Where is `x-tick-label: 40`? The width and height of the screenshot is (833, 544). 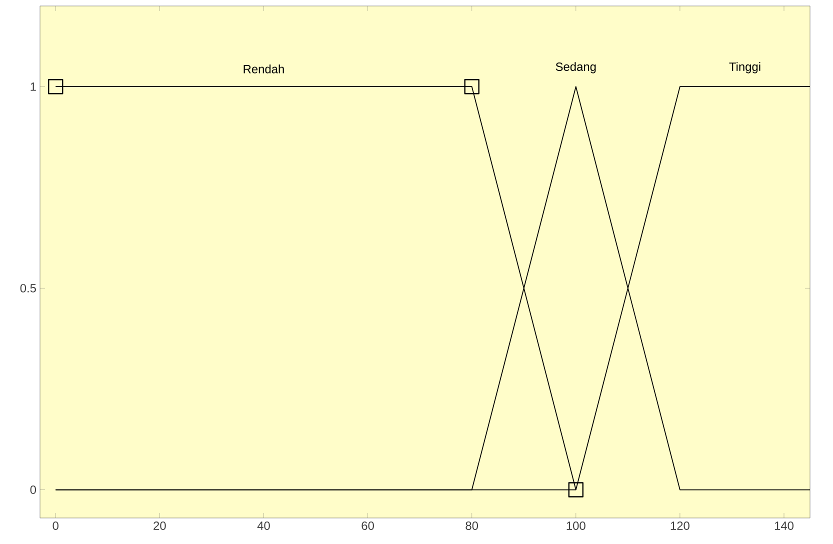
x-tick-label: 40 is located at coordinates (263, 526).